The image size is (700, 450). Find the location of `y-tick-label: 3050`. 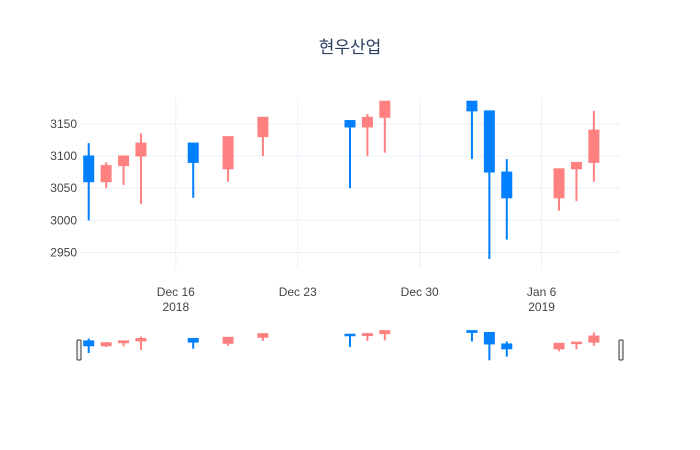

y-tick-label: 3050 is located at coordinates (63, 188).